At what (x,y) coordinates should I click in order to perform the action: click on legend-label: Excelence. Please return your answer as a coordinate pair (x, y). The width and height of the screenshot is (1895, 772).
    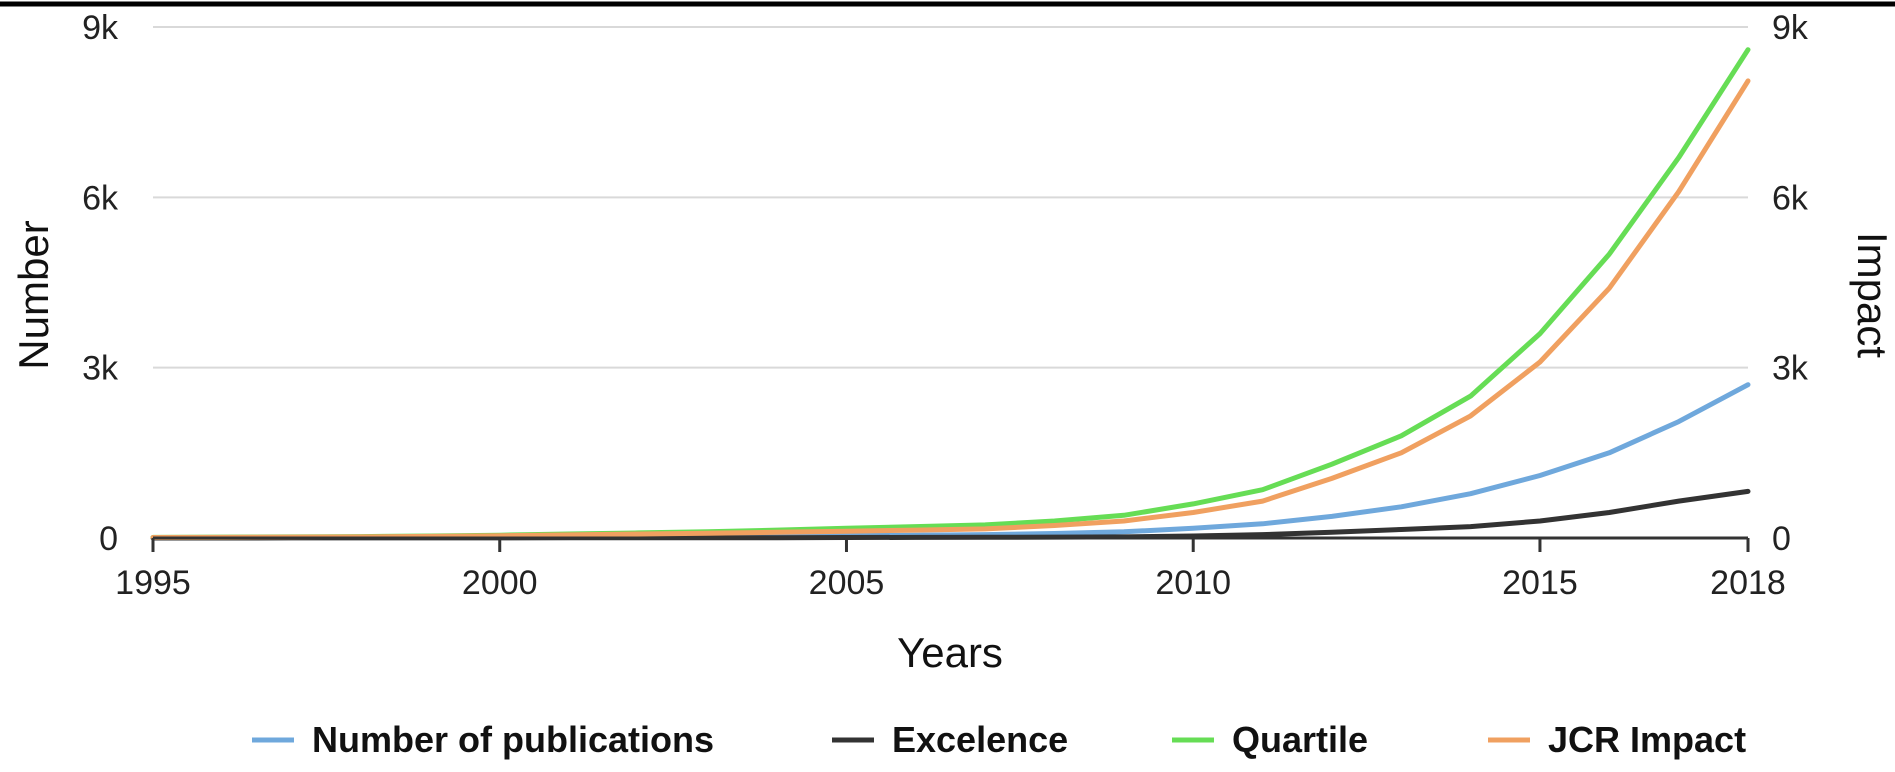
    Looking at the image, I should click on (980, 739).